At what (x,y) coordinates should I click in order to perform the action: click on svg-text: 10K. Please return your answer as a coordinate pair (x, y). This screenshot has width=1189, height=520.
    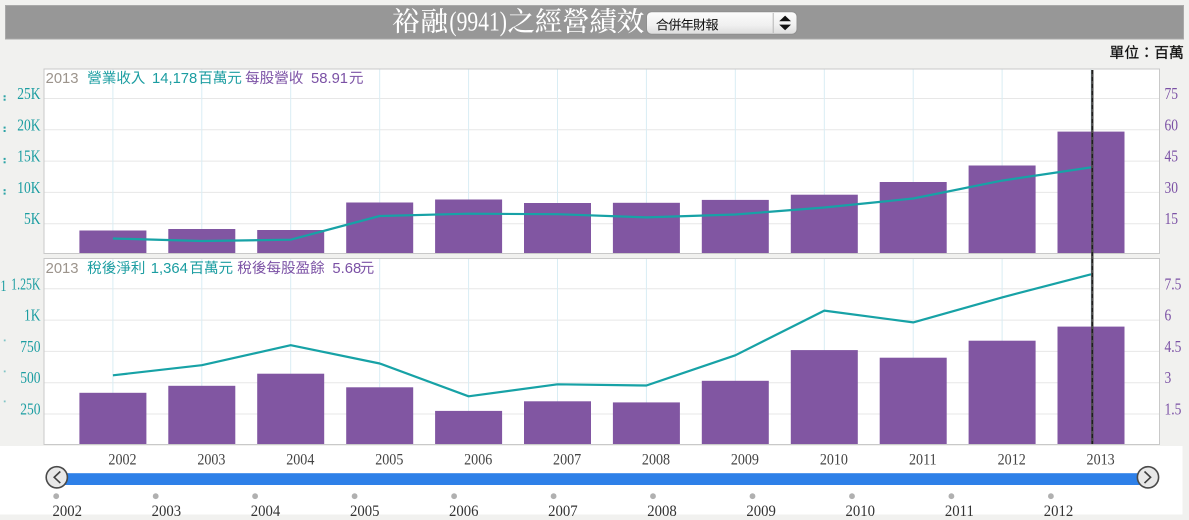
    Looking at the image, I should click on (28, 188).